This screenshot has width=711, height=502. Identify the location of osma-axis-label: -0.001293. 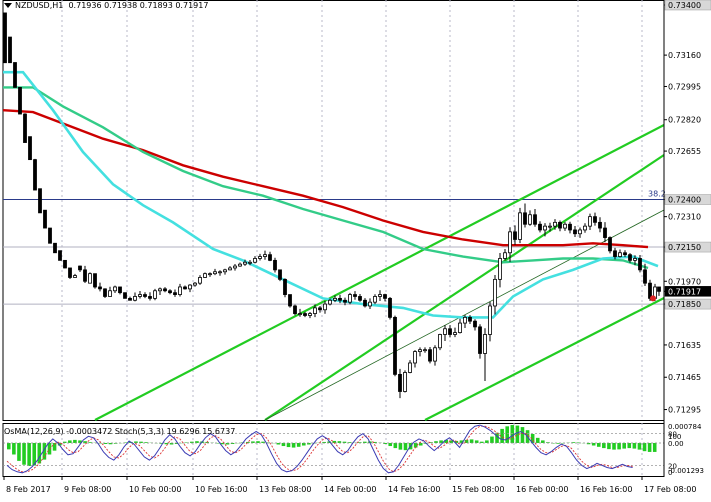
(686, 471).